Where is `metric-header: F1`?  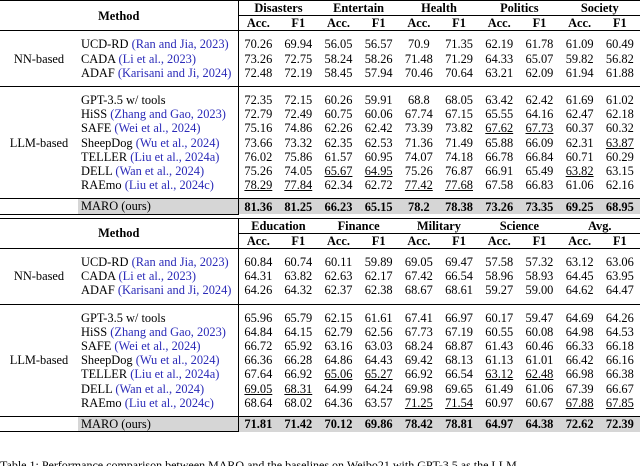
metric-header: F1 is located at coordinates (378, 23).